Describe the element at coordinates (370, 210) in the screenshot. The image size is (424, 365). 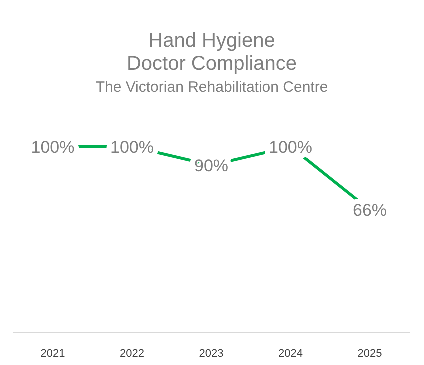
I see `data-label: 66%` at that location.